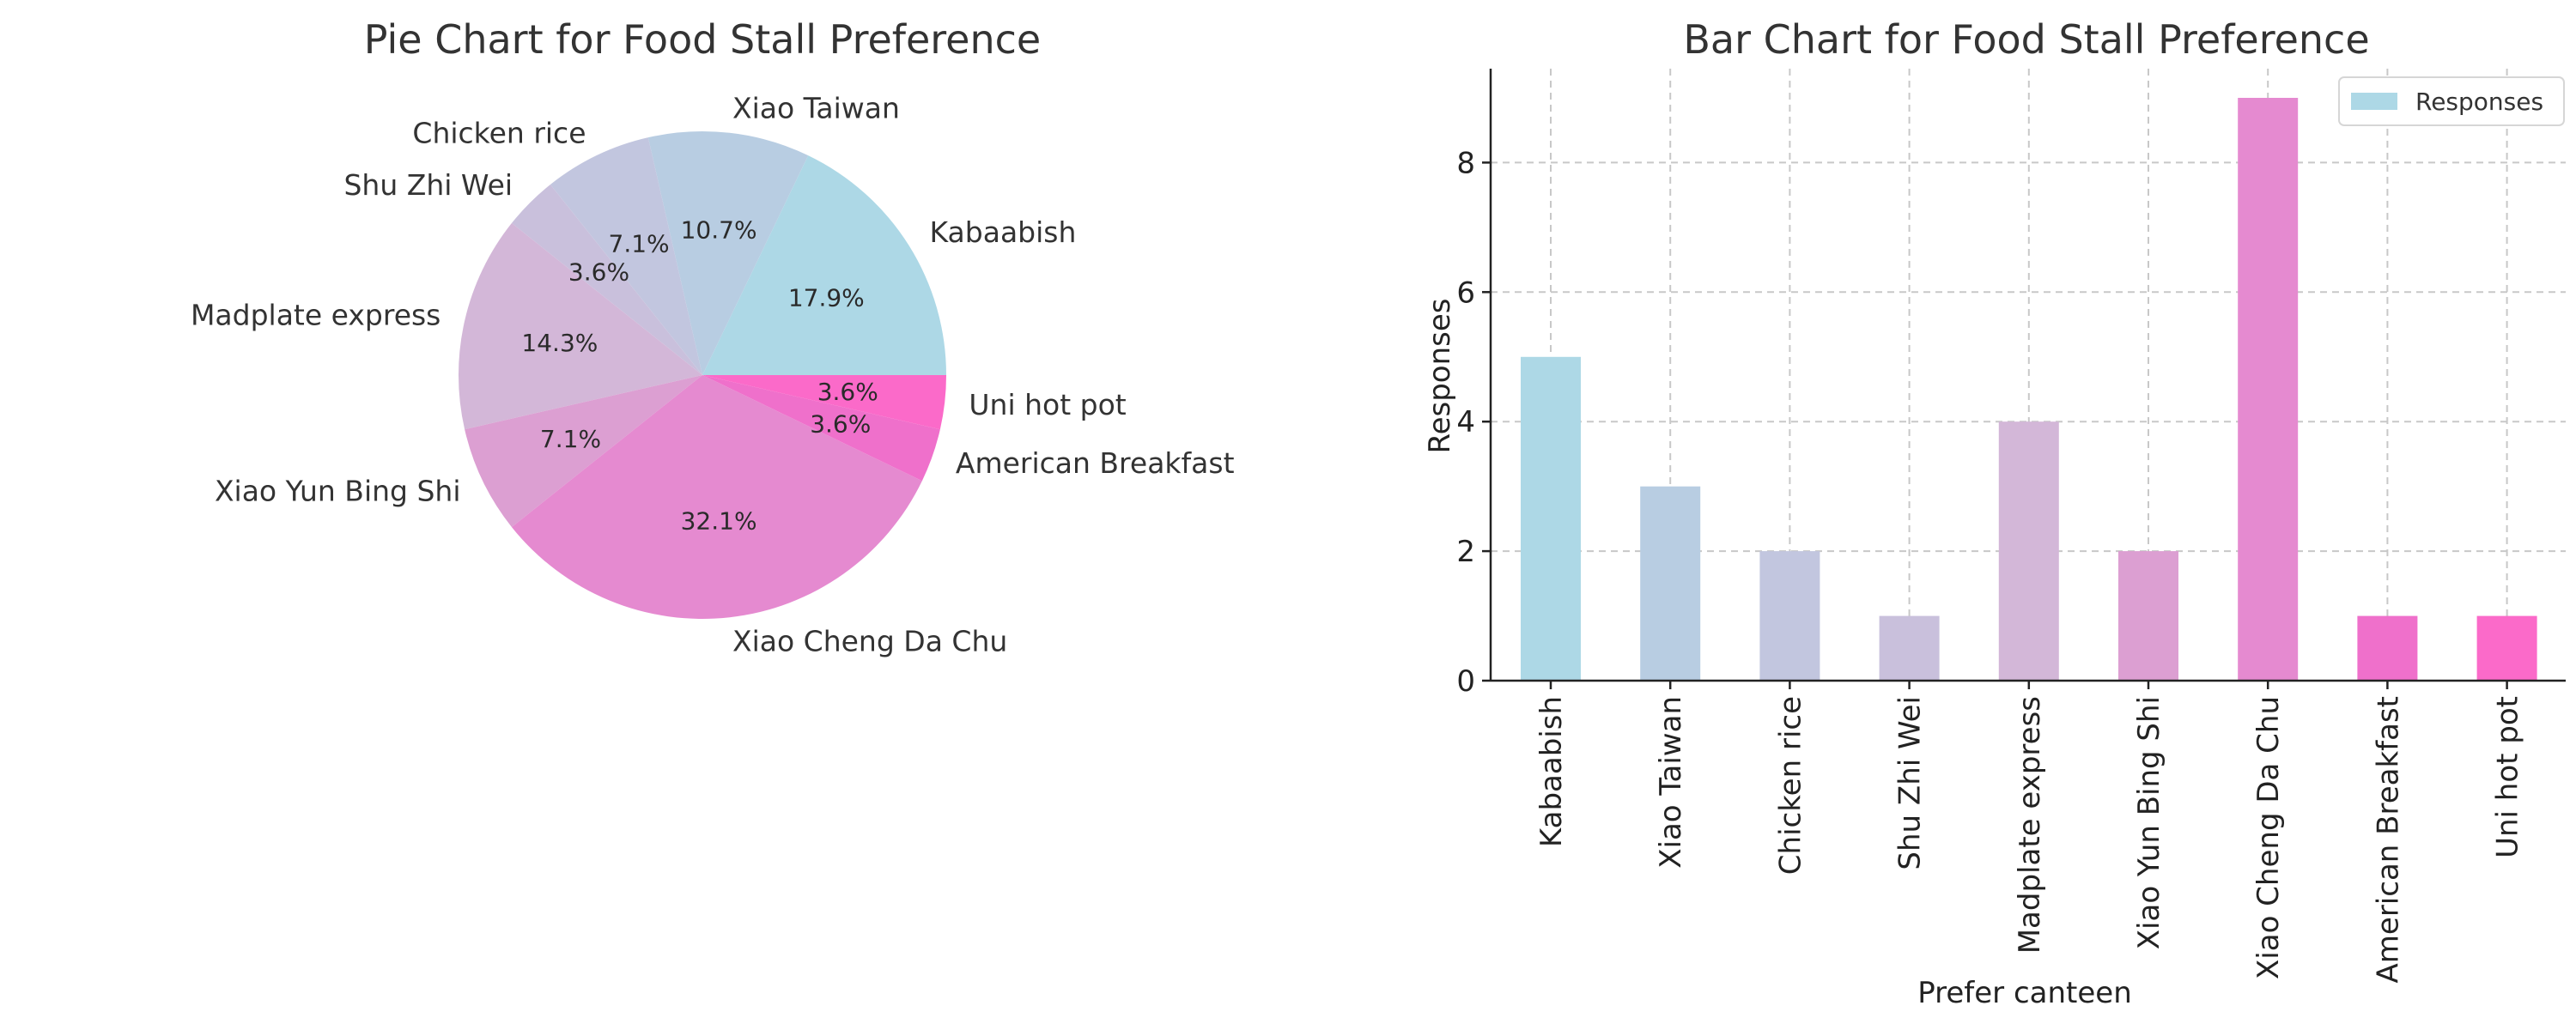  What do you see at coordinates (1551, 518) in the screenshot?
I see `bar-kabaabish` at bounding box center [1551, 518].